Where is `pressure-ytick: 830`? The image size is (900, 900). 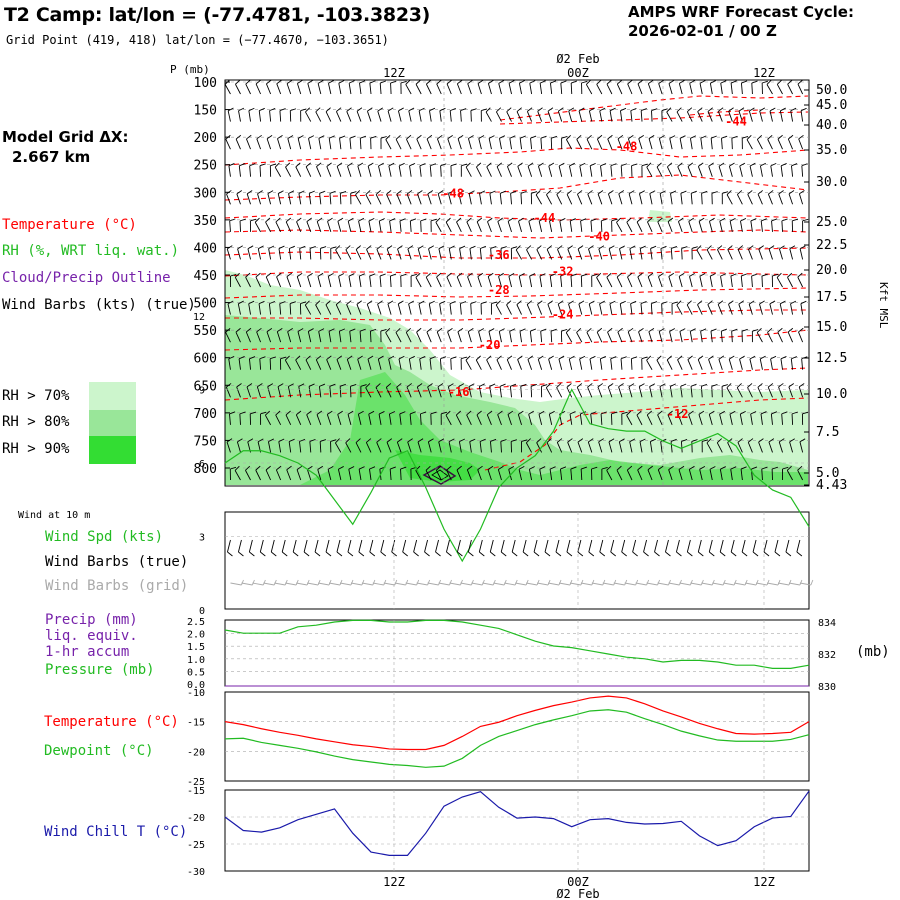 pressure-ytick: 830 is located at coordinates (827, 687).